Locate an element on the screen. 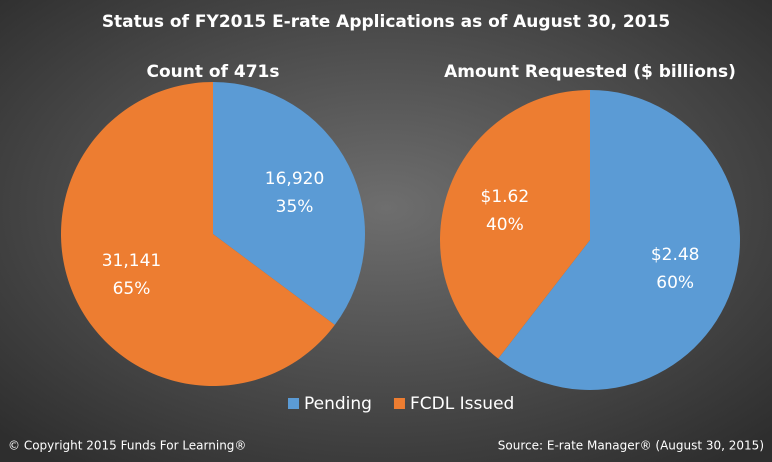 The height and width of the screenshot is (462, 772). pie-title: Count of 471s is located at coordinates (212, 72).